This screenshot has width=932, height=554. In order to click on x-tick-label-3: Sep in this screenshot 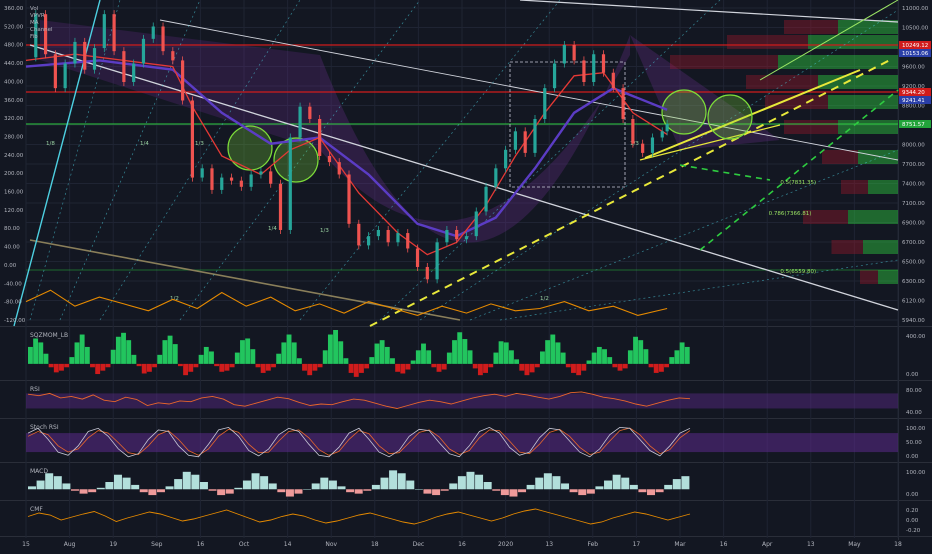, I will do `click(157, 544)`.